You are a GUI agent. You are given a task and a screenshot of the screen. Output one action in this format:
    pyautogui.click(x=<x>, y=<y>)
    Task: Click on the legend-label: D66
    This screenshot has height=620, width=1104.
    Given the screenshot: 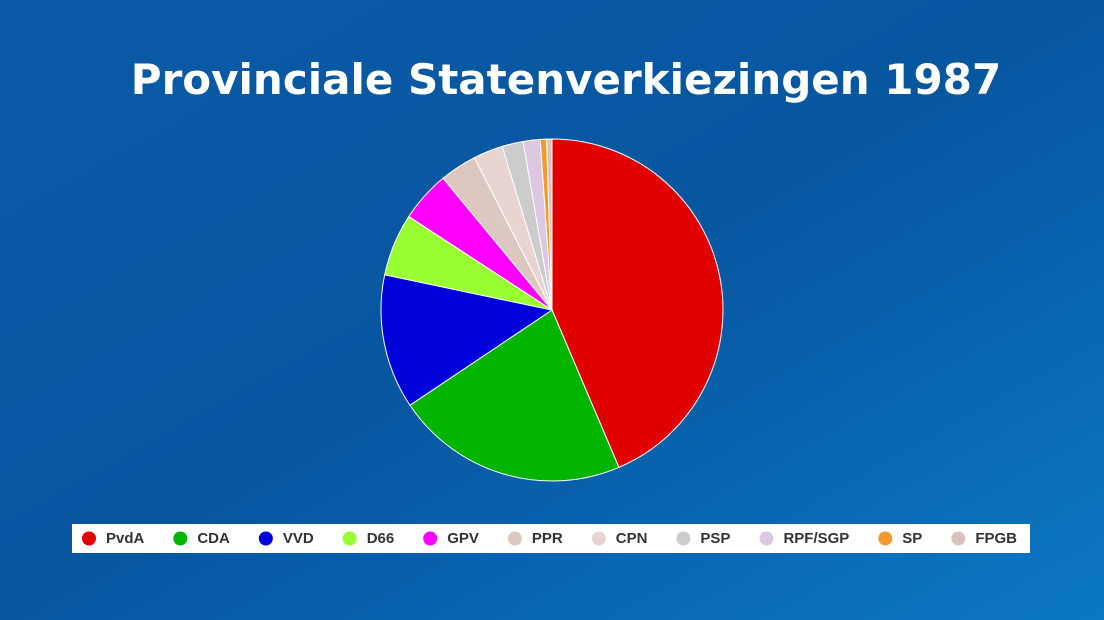 What is the action you would take?
    pyautogui.click(x=381, y=538)
    